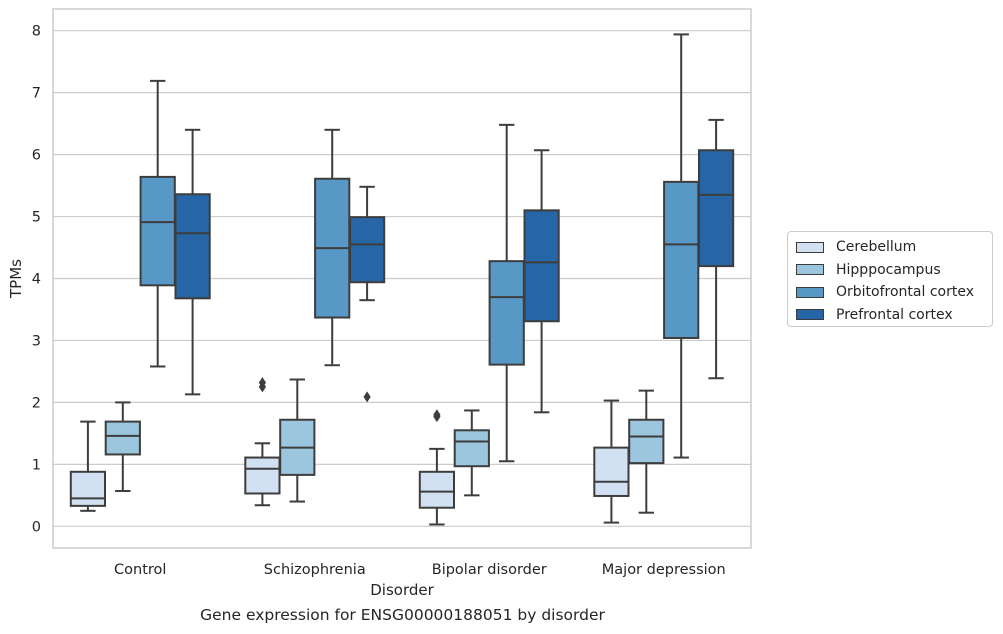 Image resolution: width=1003 pixels, height=634 pixels. What do you see at coordinates (888, 269) in the screenshot?
I see `legend-label: Hipppocampus` at bounding box center [888, 269].